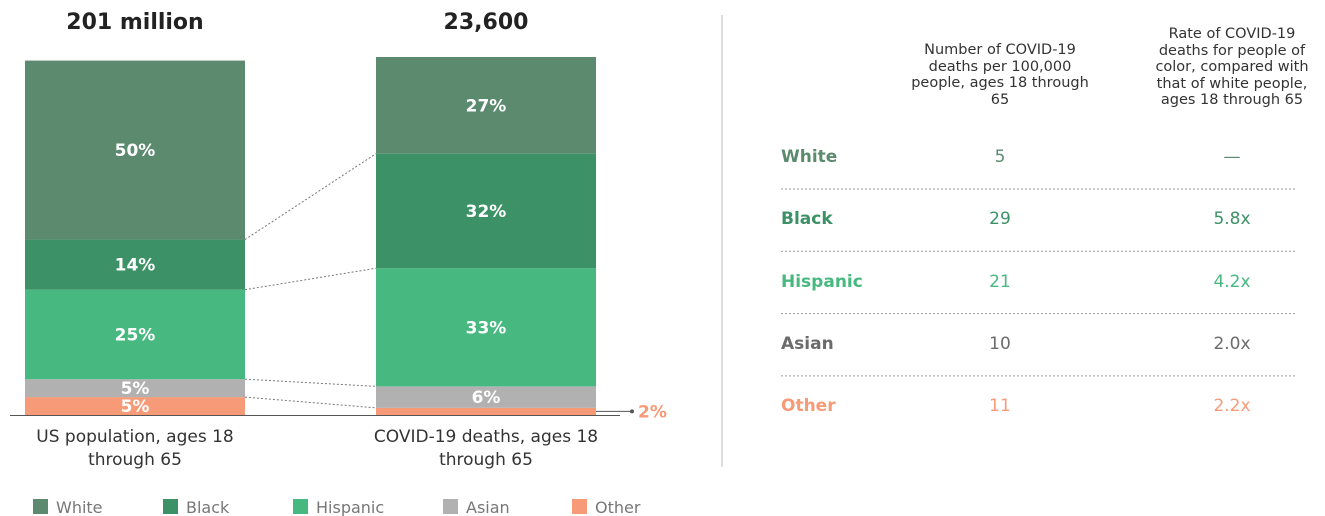 This screenshot has height=516, width=1325. What do you see at coordinates (1000, 219) in the screenshot?
I see `cell: 29` at bounding box center [1000, 219].